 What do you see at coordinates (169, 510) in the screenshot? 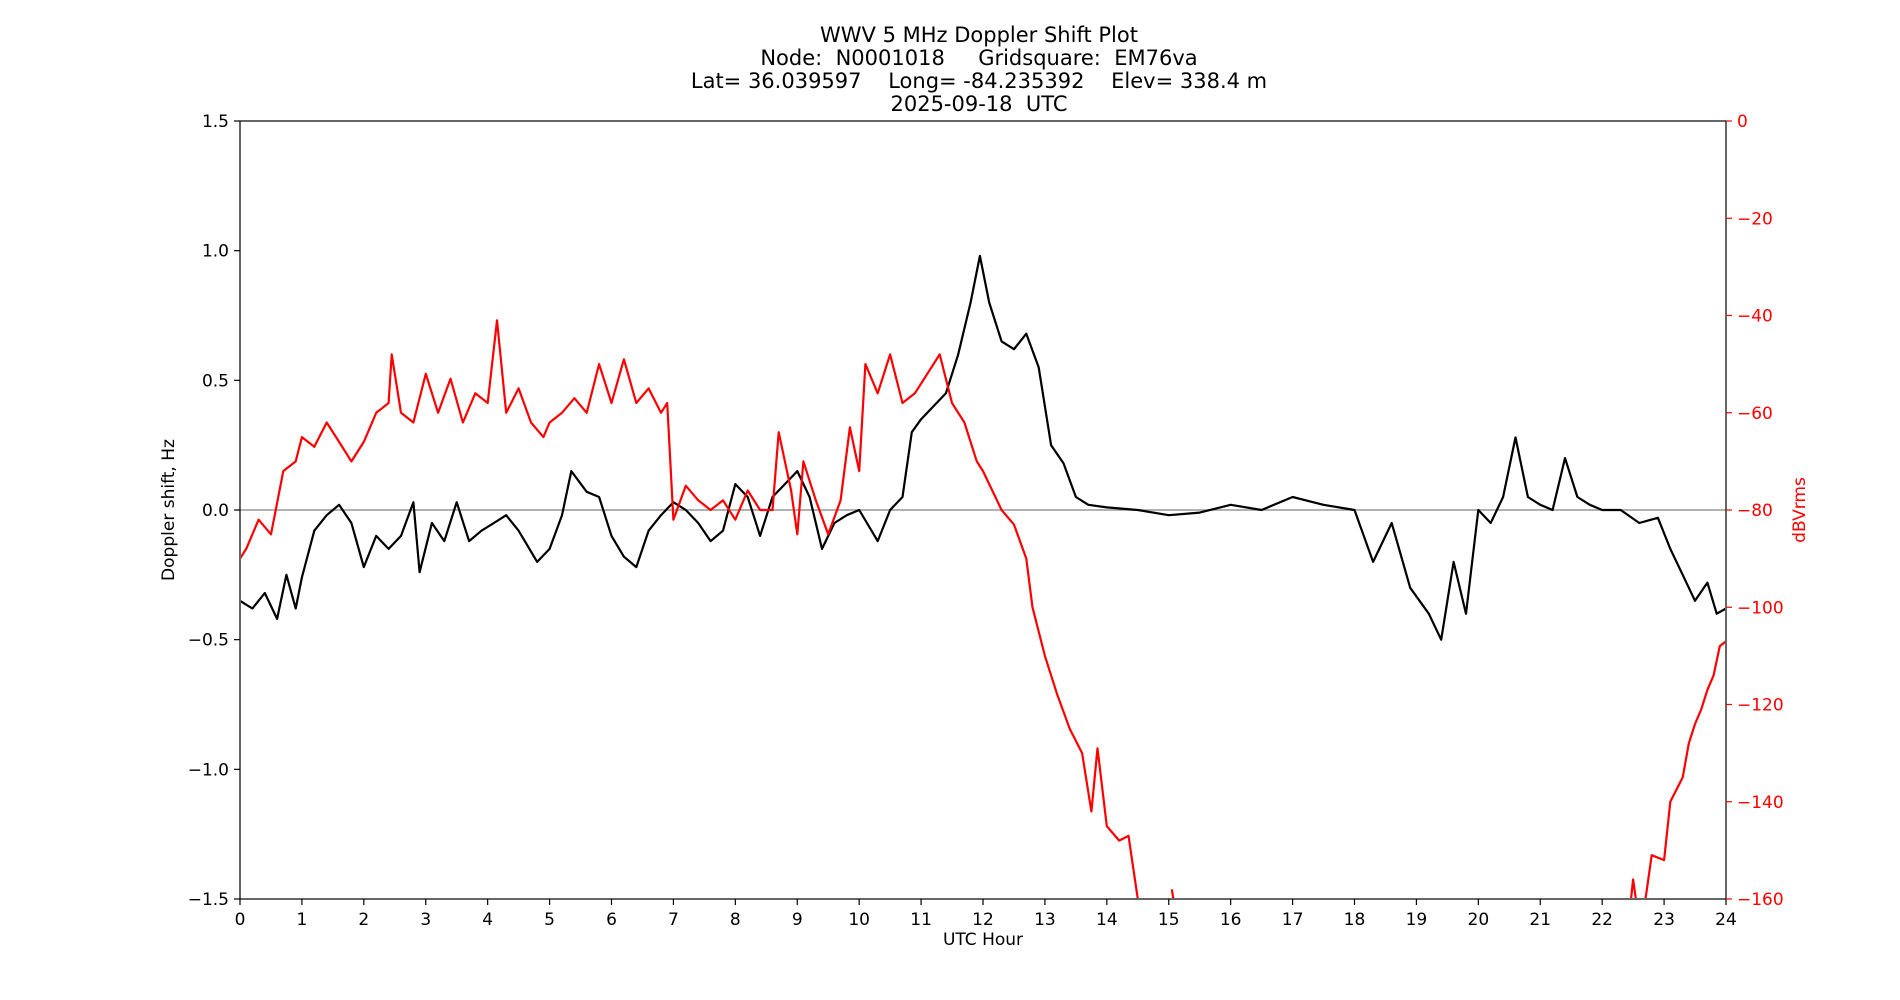
I see `y-axis-label: Doppler shift, Hz` at bounding box center [169, 510].